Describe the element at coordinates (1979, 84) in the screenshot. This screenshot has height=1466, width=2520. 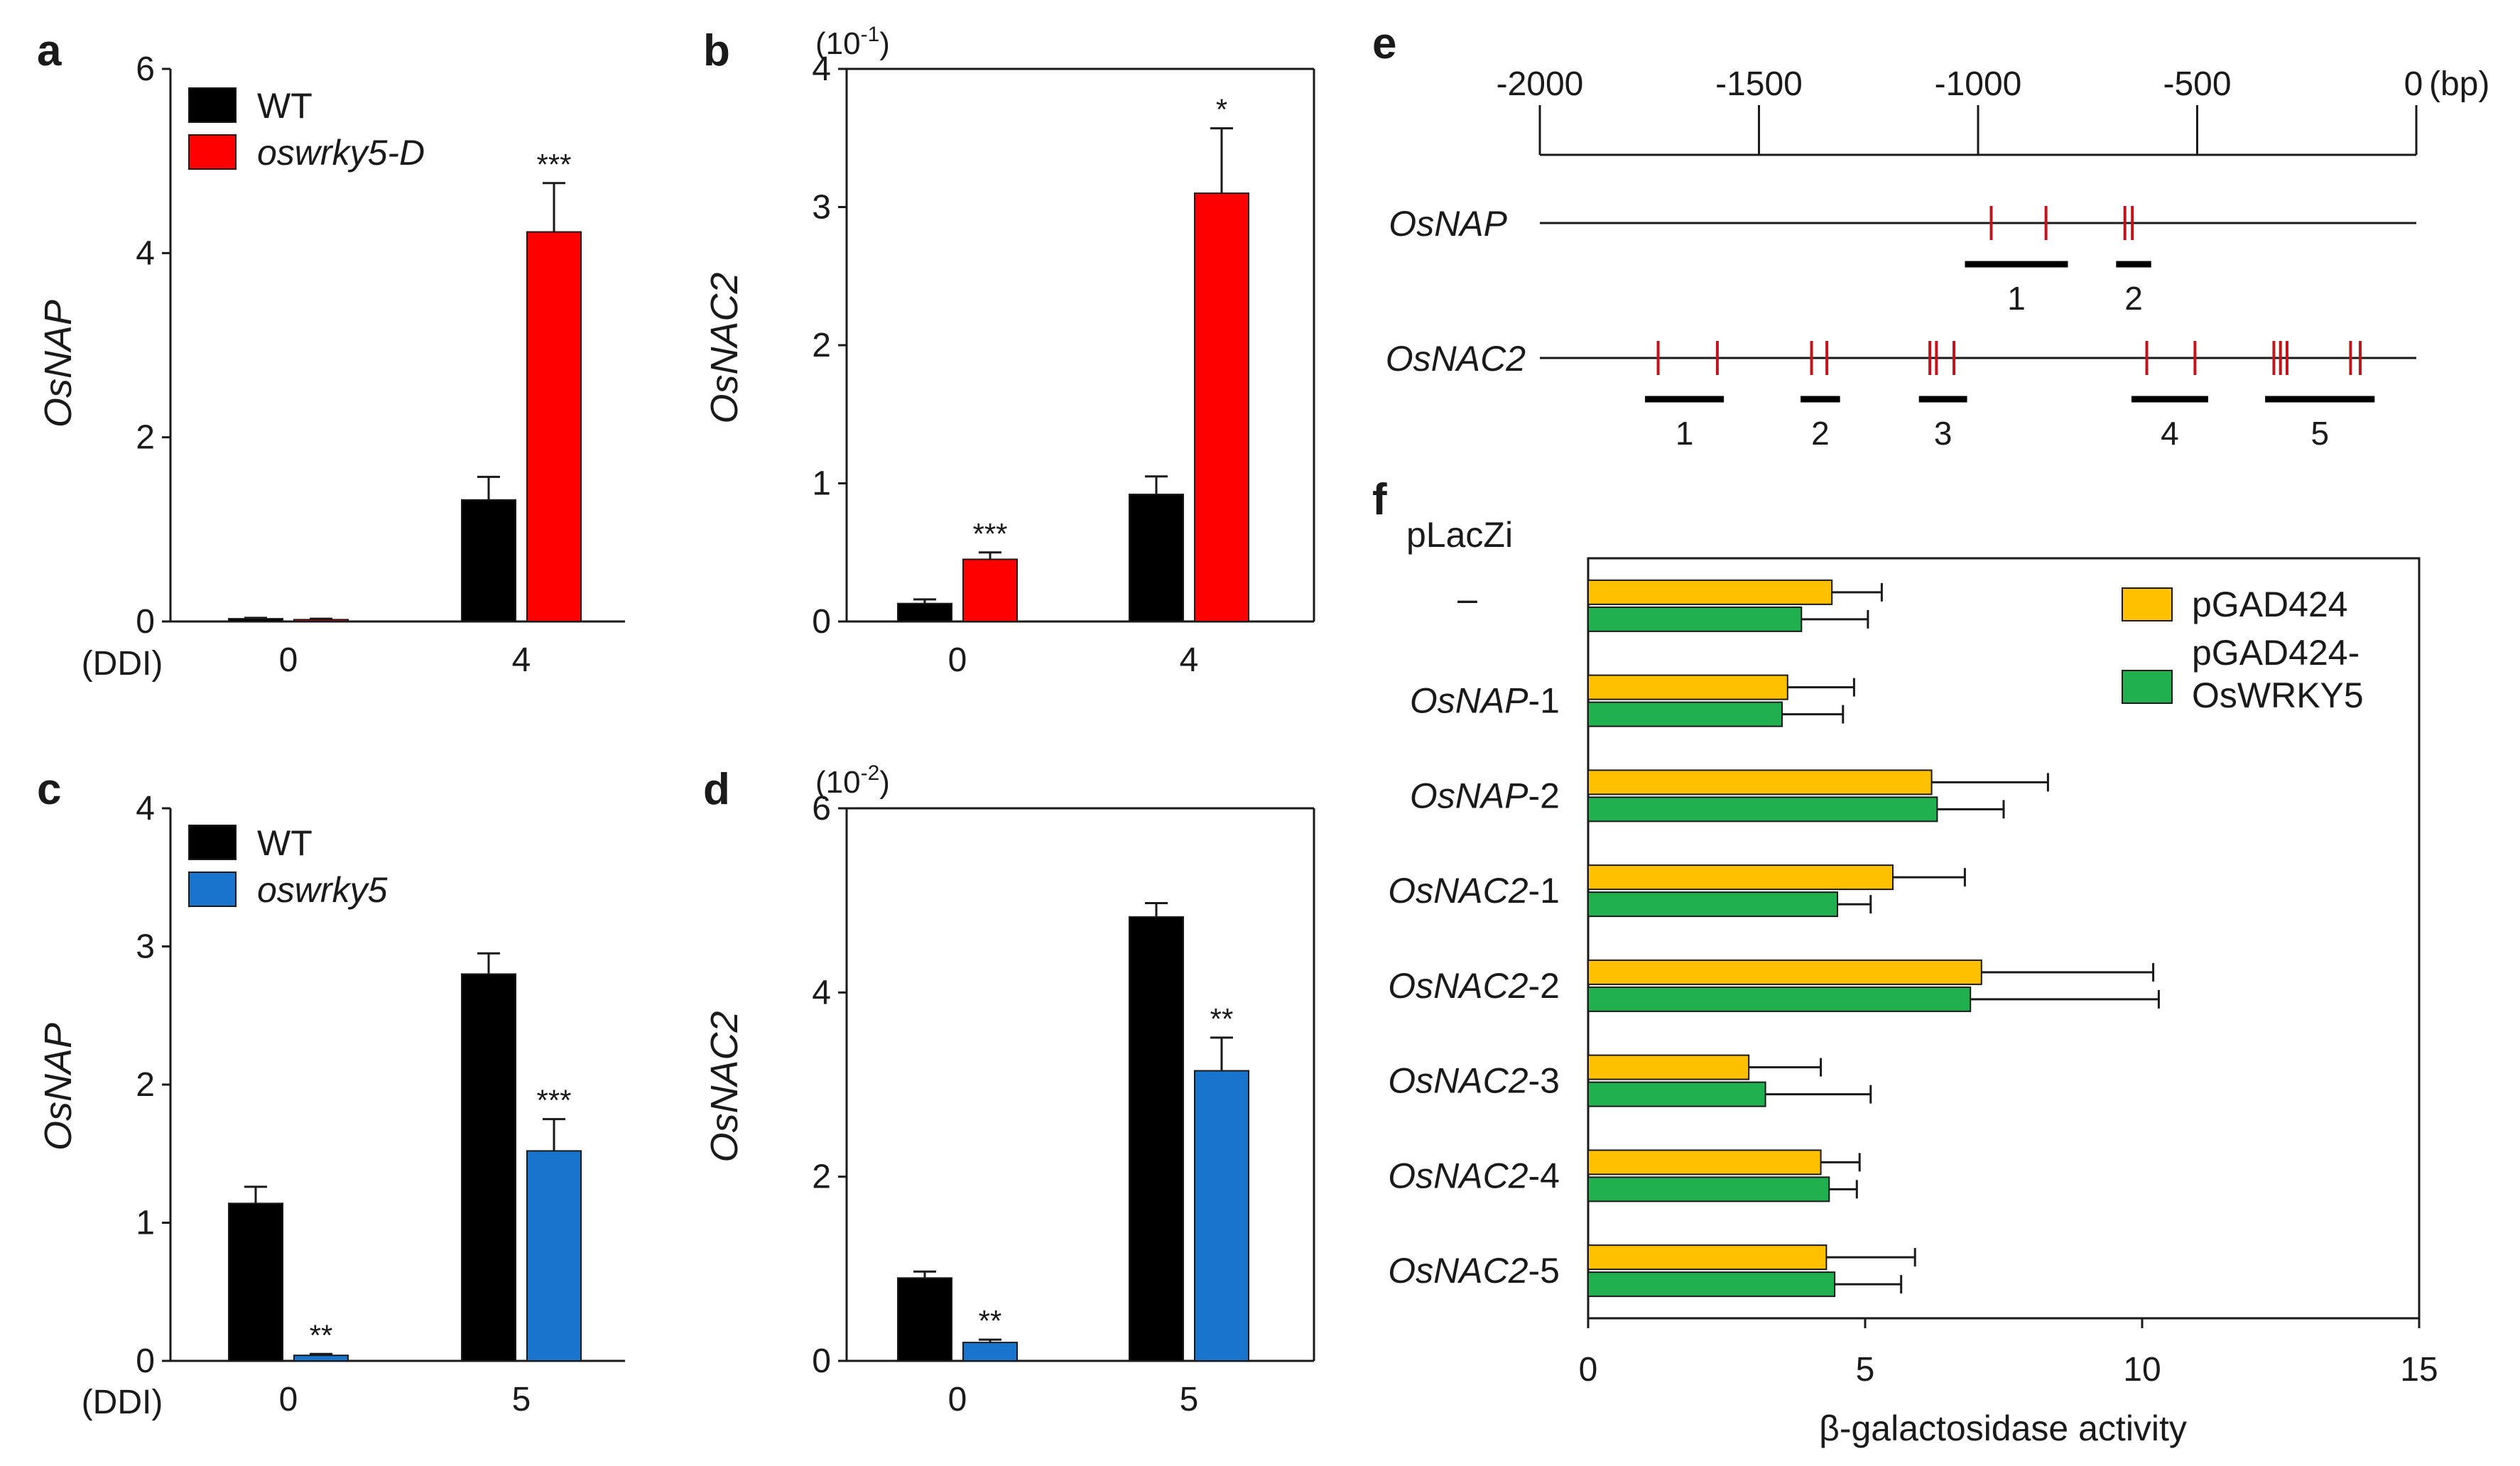
I see `scale-tick-label: -1000` at that location.